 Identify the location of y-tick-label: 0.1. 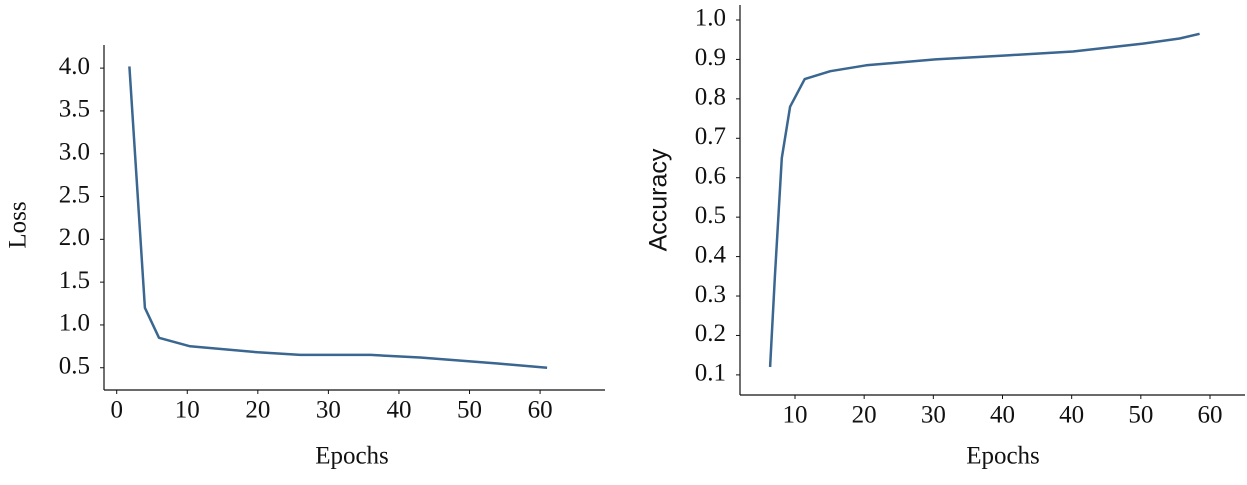
(710, 373).